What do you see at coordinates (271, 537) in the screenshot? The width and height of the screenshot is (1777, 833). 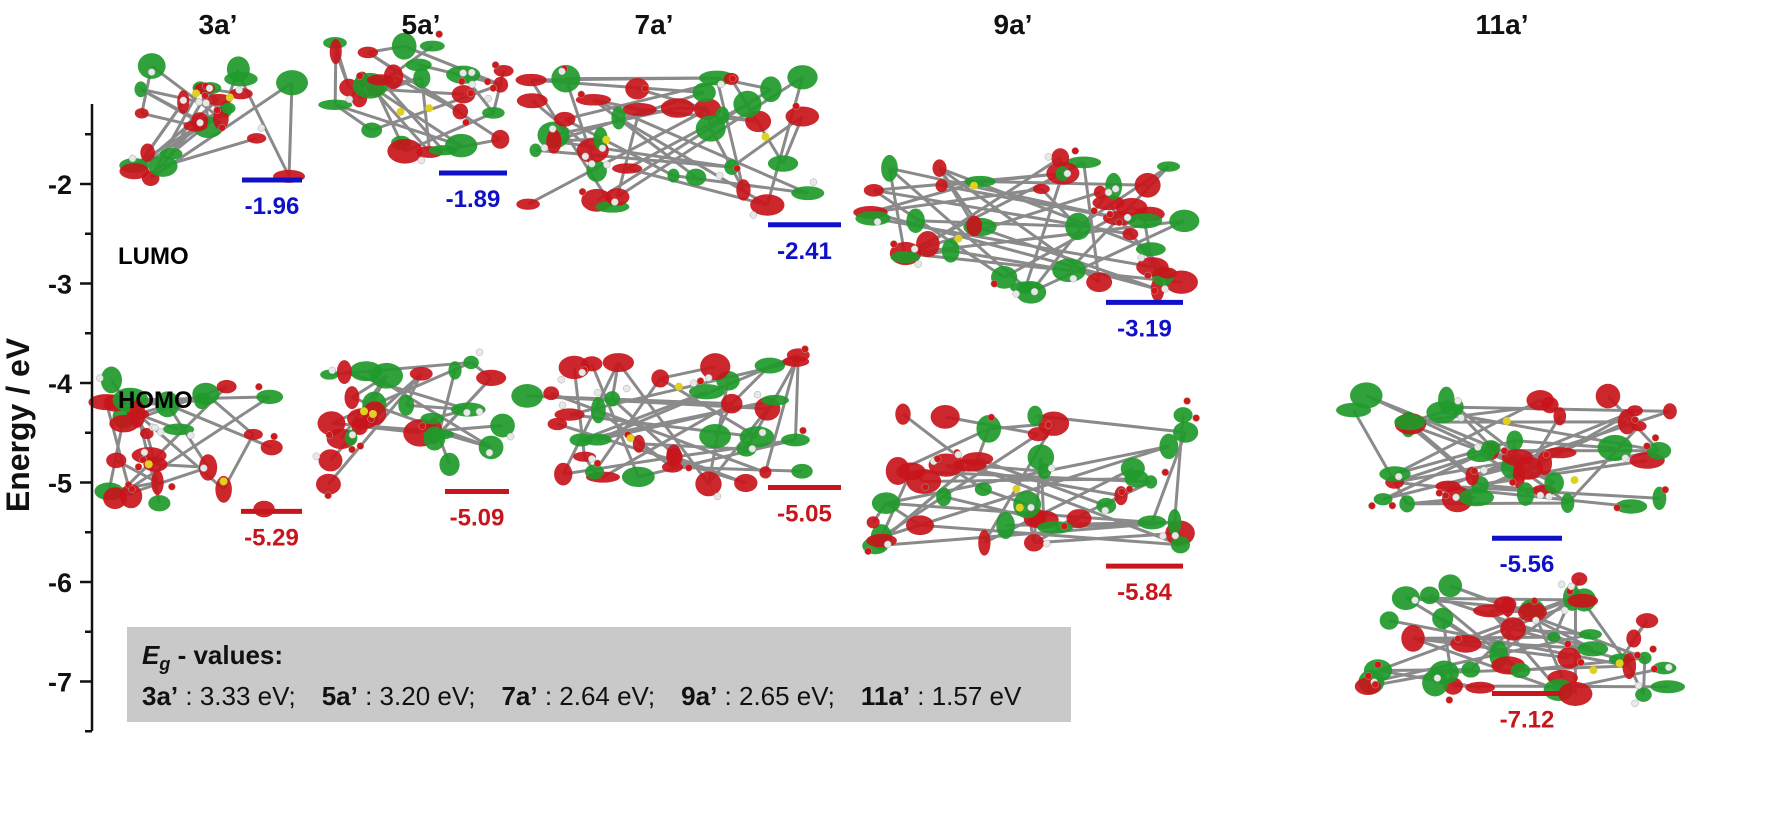 I see `energy-level-label: -5.29` at bounding box center [271, 537].